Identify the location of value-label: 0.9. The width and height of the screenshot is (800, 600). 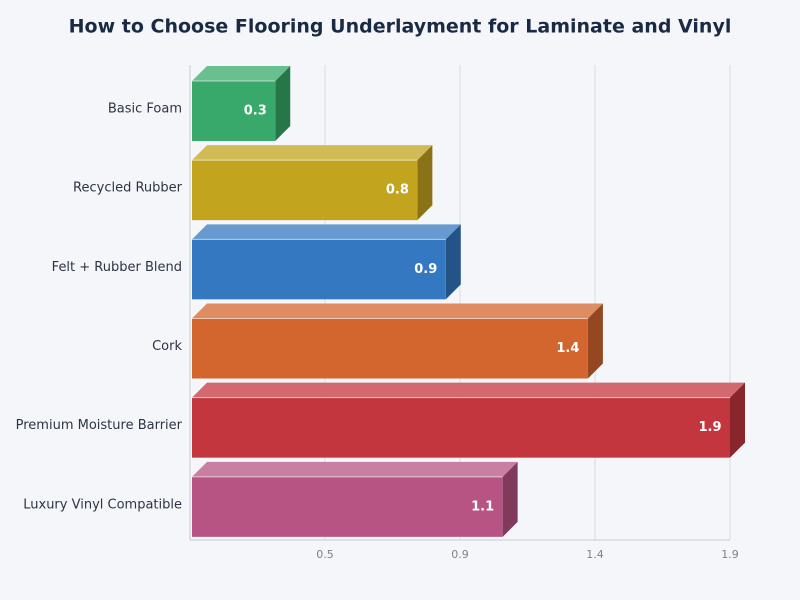
(425, 269).